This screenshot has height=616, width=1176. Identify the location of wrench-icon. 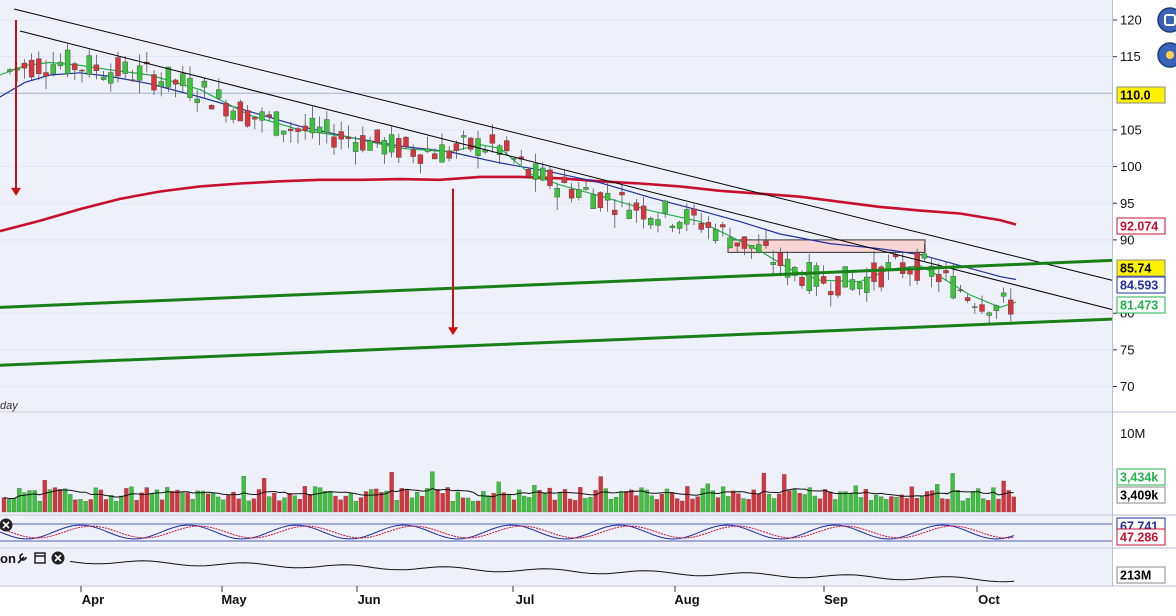
(22, 558).